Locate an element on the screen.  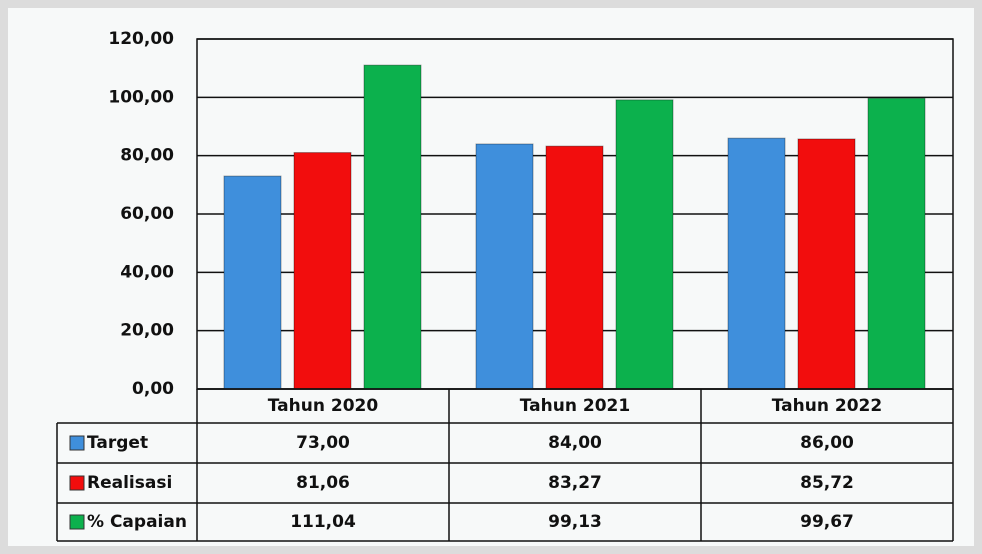
table-value: 73,00 is located at coordinates (323, 443).